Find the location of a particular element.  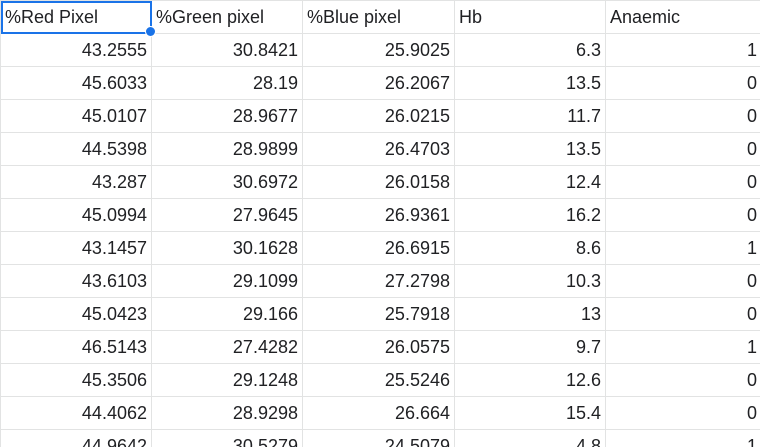

table-row: 43.1457 30.1628 26.6915 8.6 1 is located at coordinates (380, 248).